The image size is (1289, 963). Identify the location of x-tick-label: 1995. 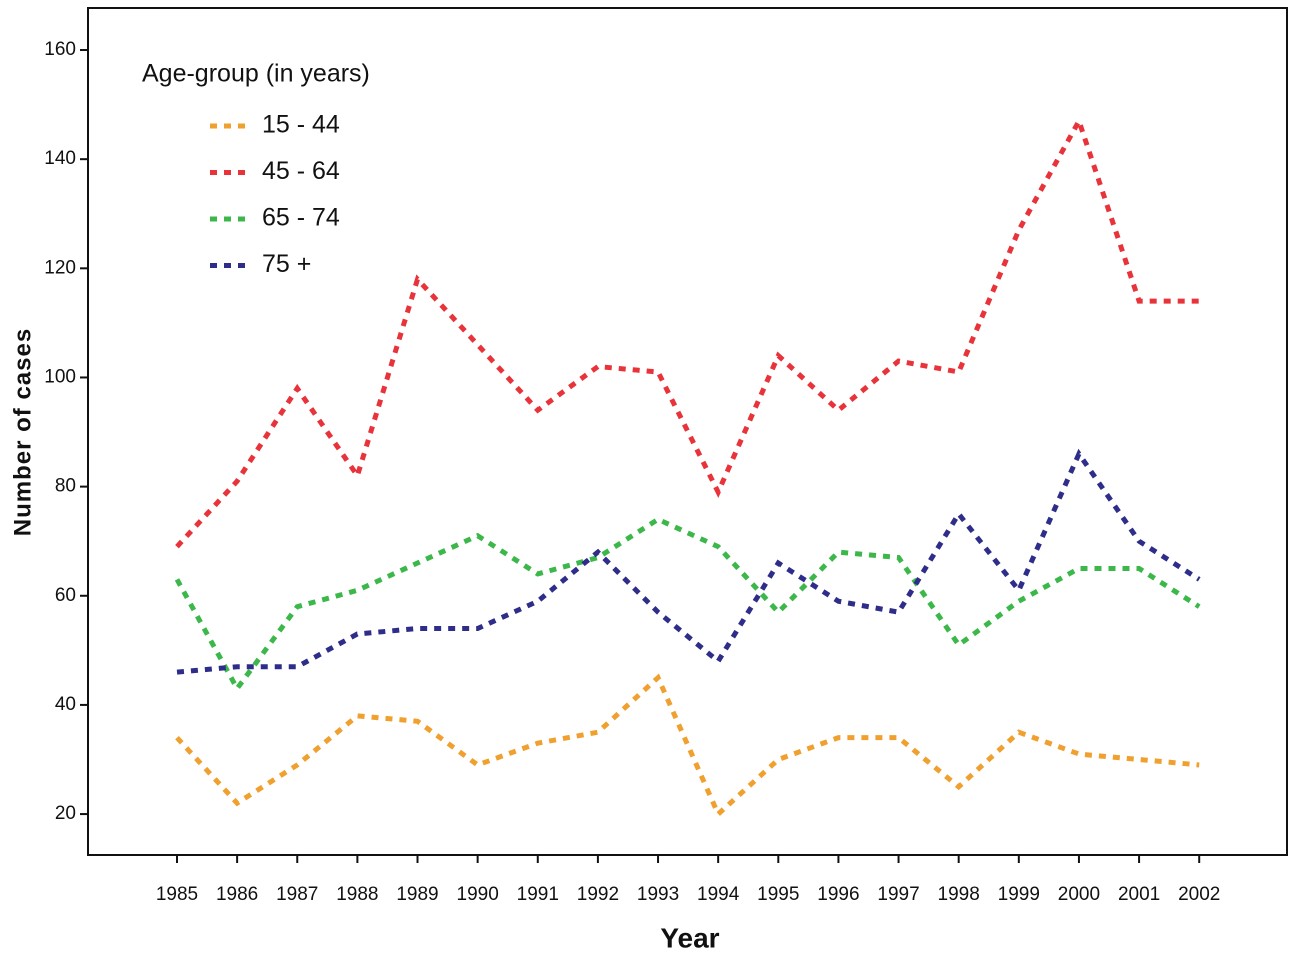
(778, 894).